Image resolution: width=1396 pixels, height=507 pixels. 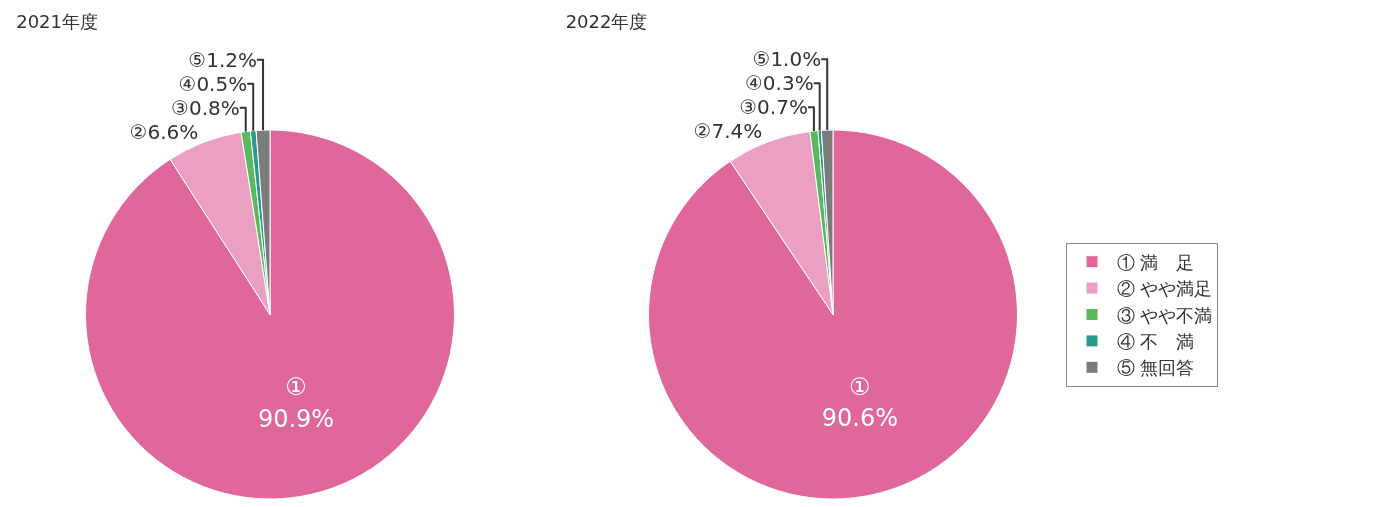 I want to click on chart-title: 2022年度, so click(x=606, y=21).